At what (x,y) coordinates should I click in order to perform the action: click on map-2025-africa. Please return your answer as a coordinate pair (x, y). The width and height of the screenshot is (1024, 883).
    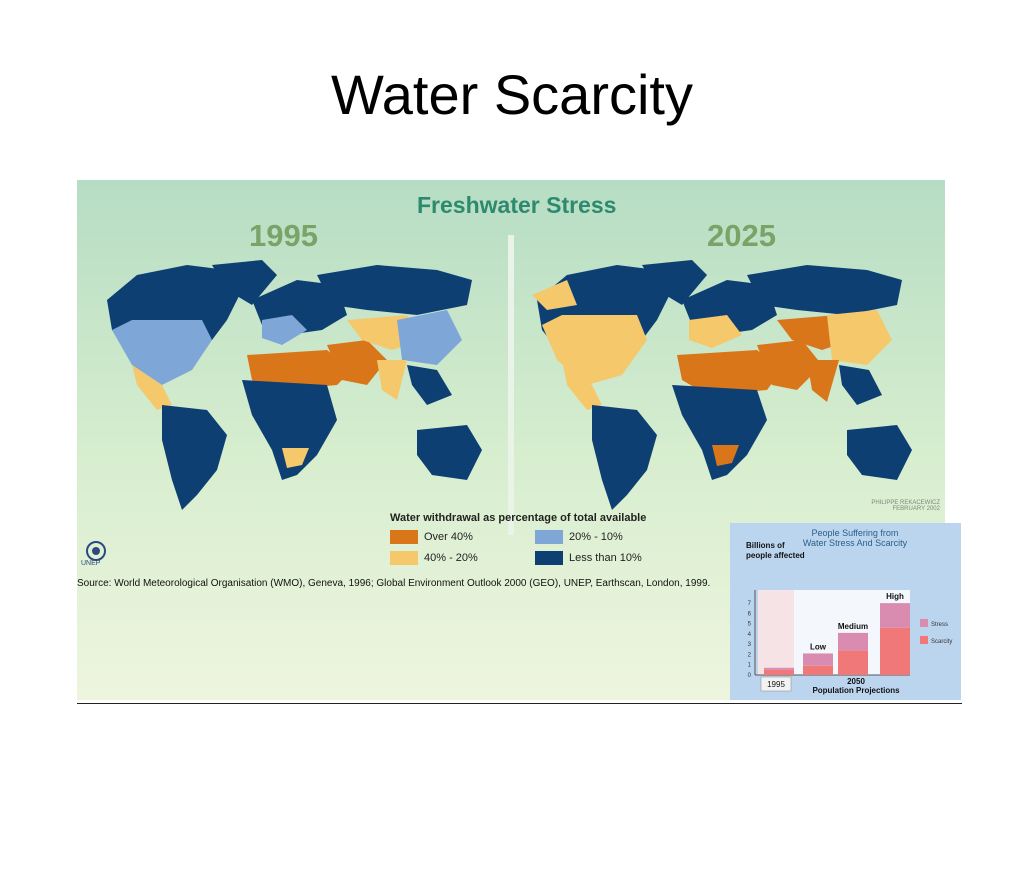
    Looking at the image, I should click on (719, 432).